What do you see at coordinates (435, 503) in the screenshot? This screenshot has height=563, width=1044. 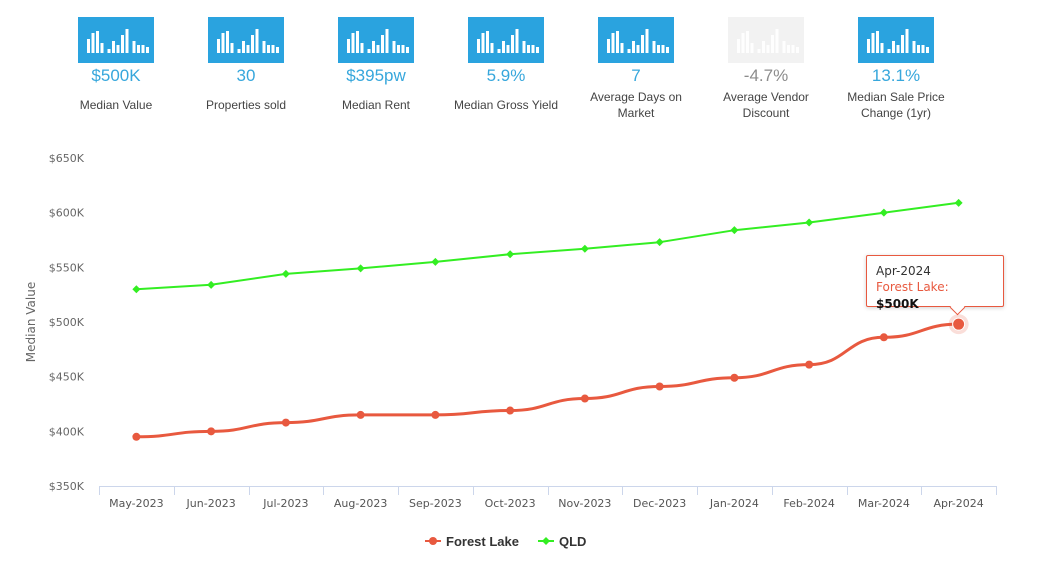 I see `x-tick-label: Sep-2023` at bounding box center [435, 503].